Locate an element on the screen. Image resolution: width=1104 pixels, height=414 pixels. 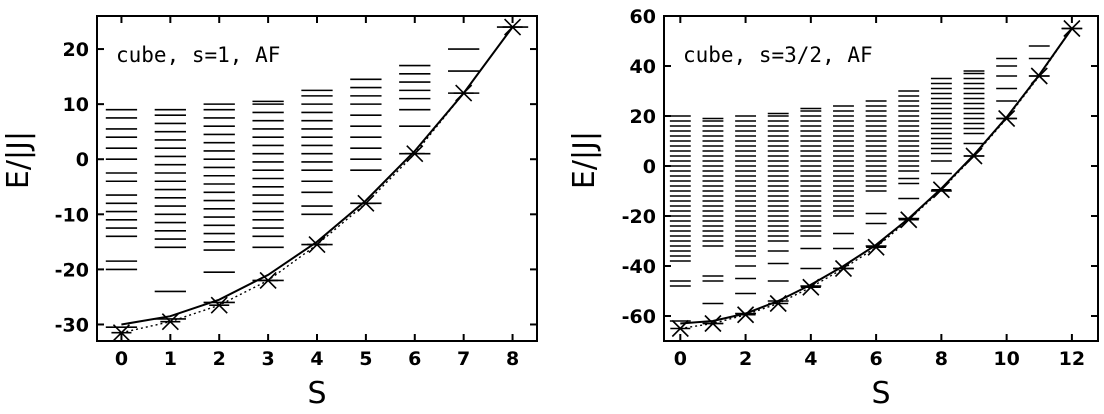
x-tick-label: 12 is located at coordinates (1072, 359).